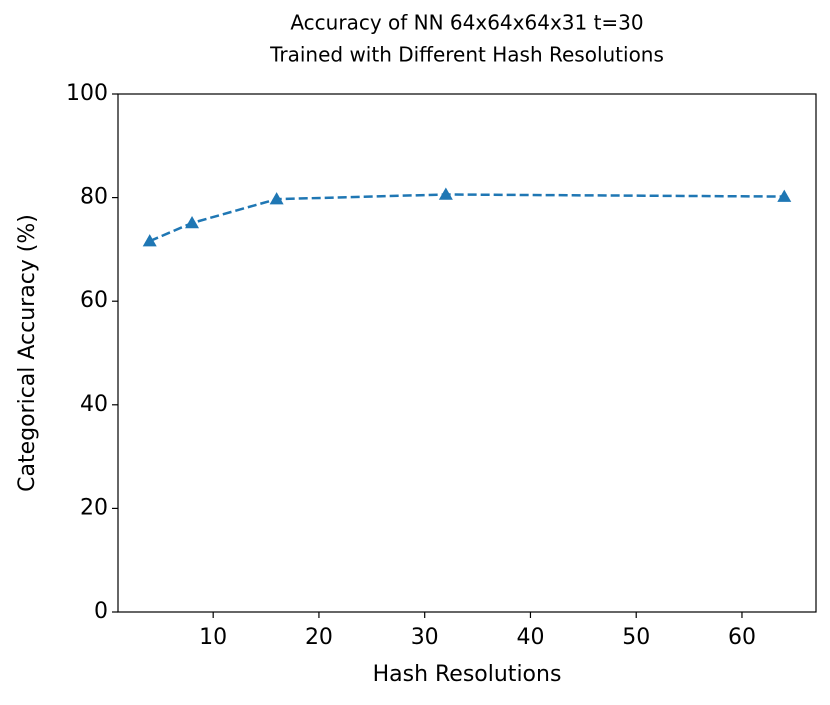 The height and width of the screenshot is (705, 830). Describe the element at coordinates (94, 300) in the screenshot. I see `y-tick-label: 60` at that location.